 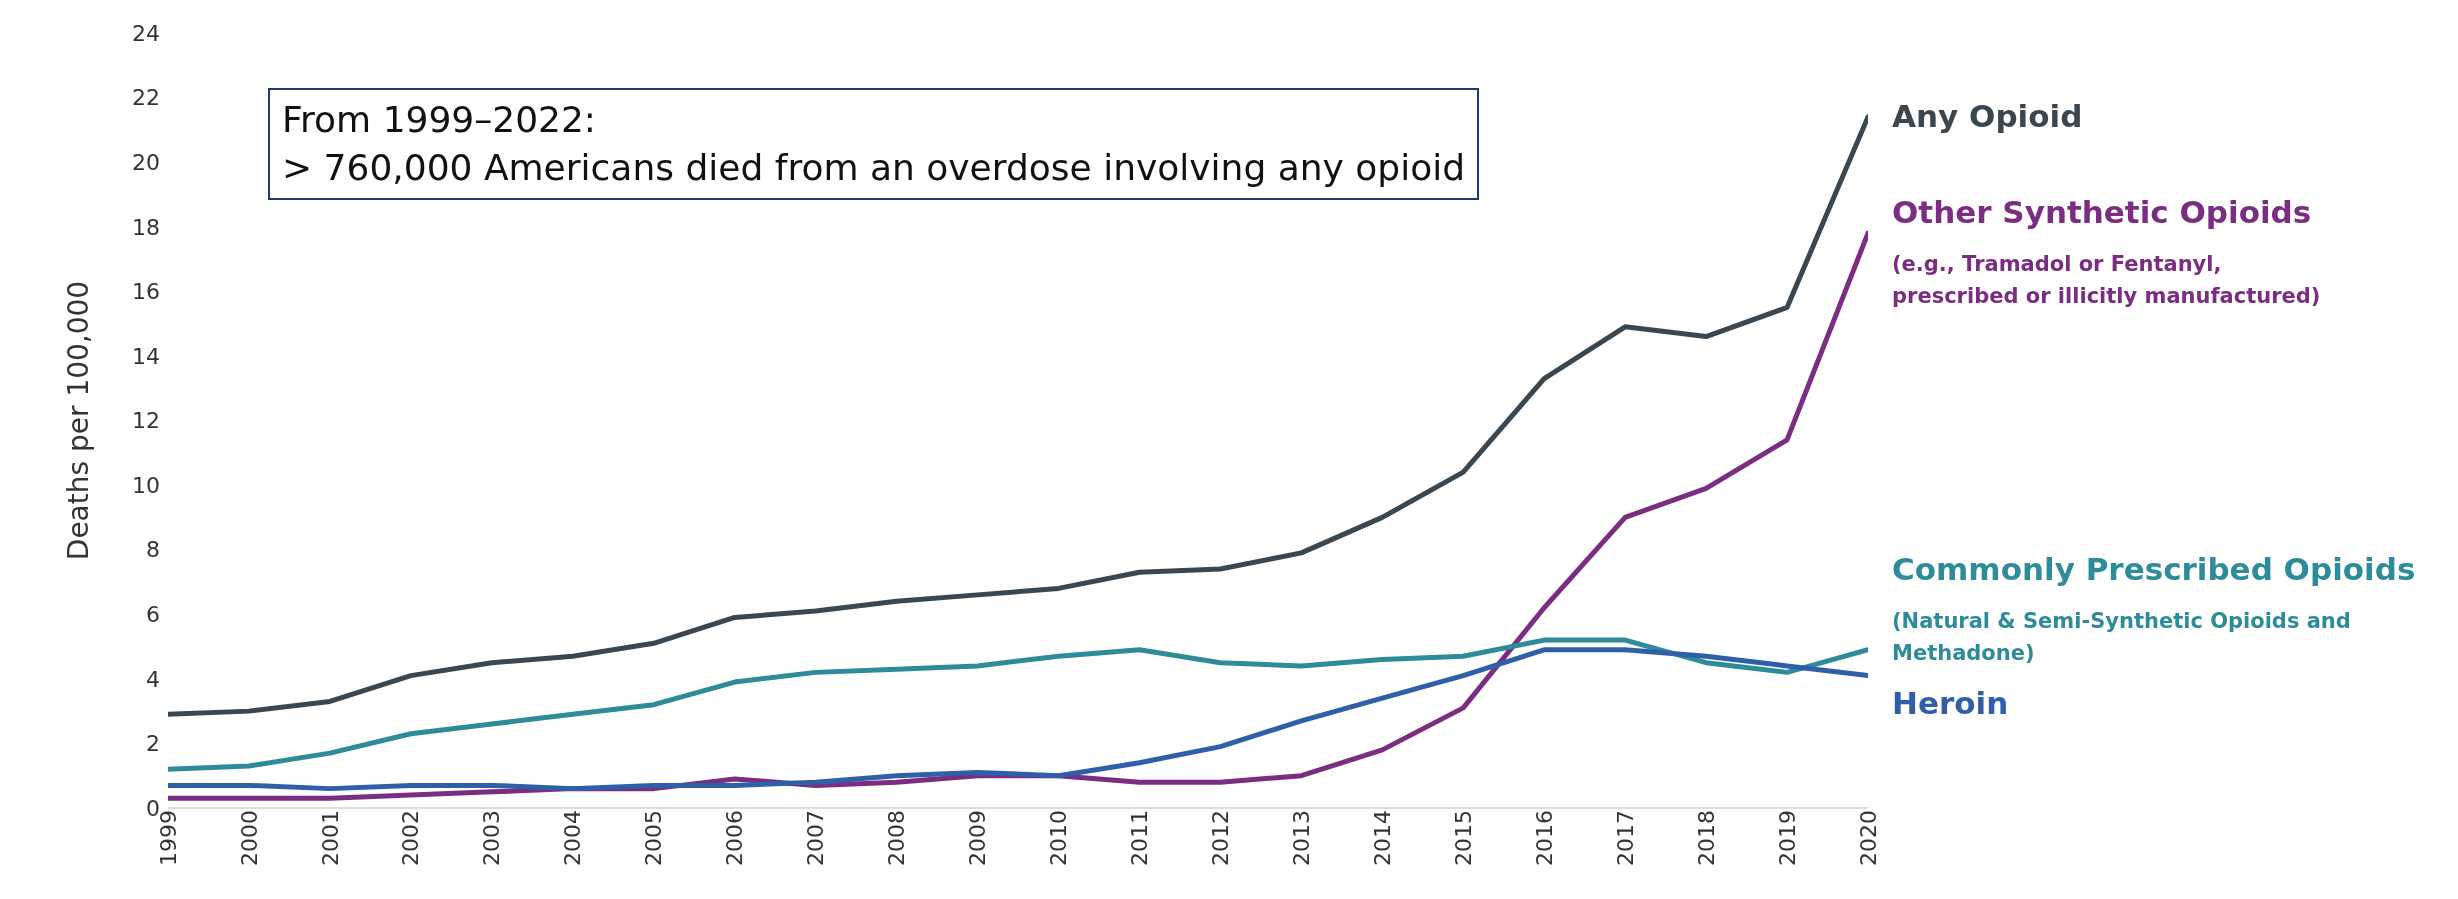 What do you see at coordinates (897, 838) in the screenshot?
I see `x-tick-label: 2008` at bounding box center [897, 838].